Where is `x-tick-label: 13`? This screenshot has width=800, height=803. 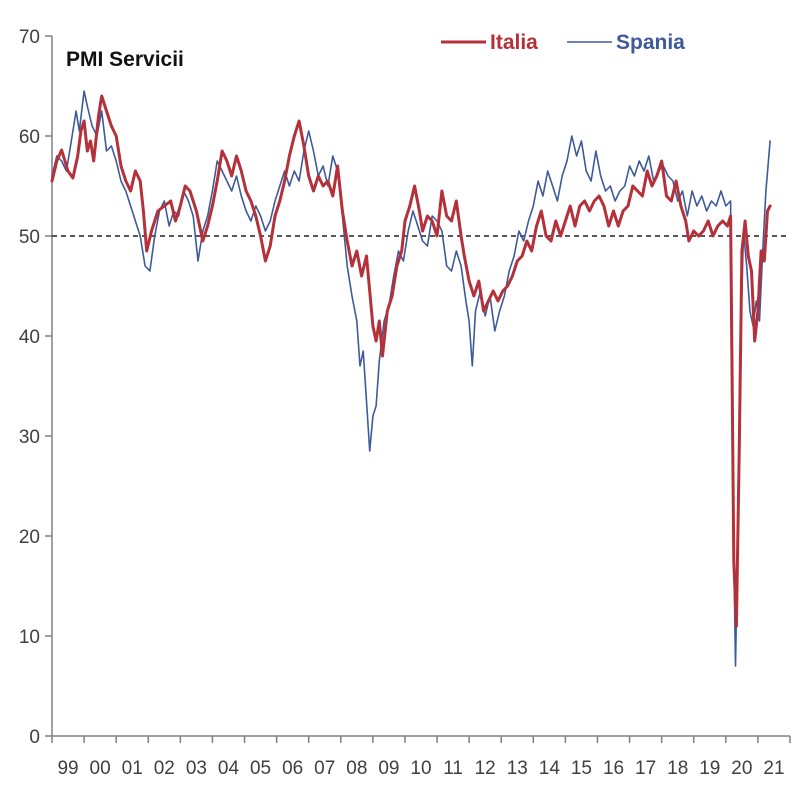
x-tick-label: 13 is located at coordinates (517, 768).